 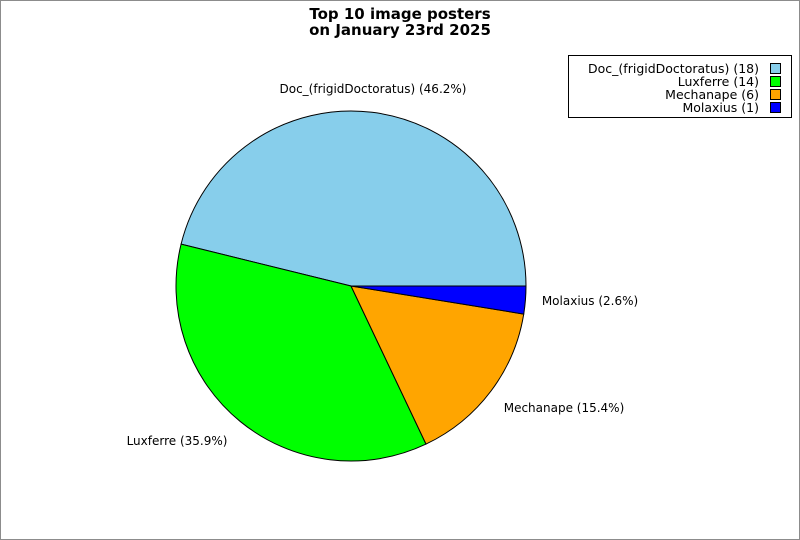 I want to click on pie-slice-luxferre, so click(x=301, y=352).